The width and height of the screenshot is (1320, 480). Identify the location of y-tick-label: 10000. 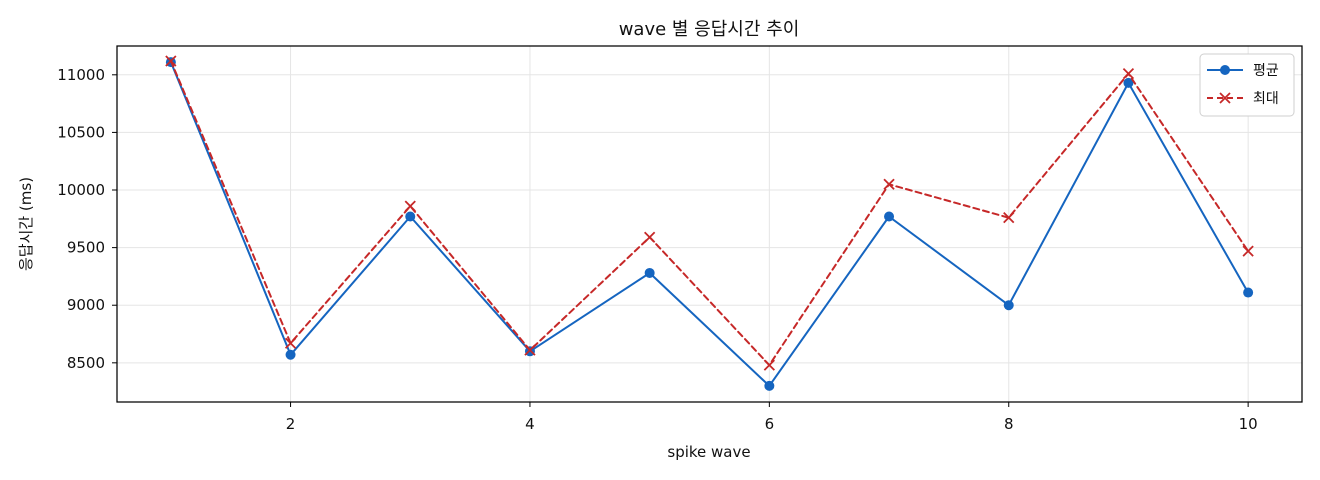
(81, 190).